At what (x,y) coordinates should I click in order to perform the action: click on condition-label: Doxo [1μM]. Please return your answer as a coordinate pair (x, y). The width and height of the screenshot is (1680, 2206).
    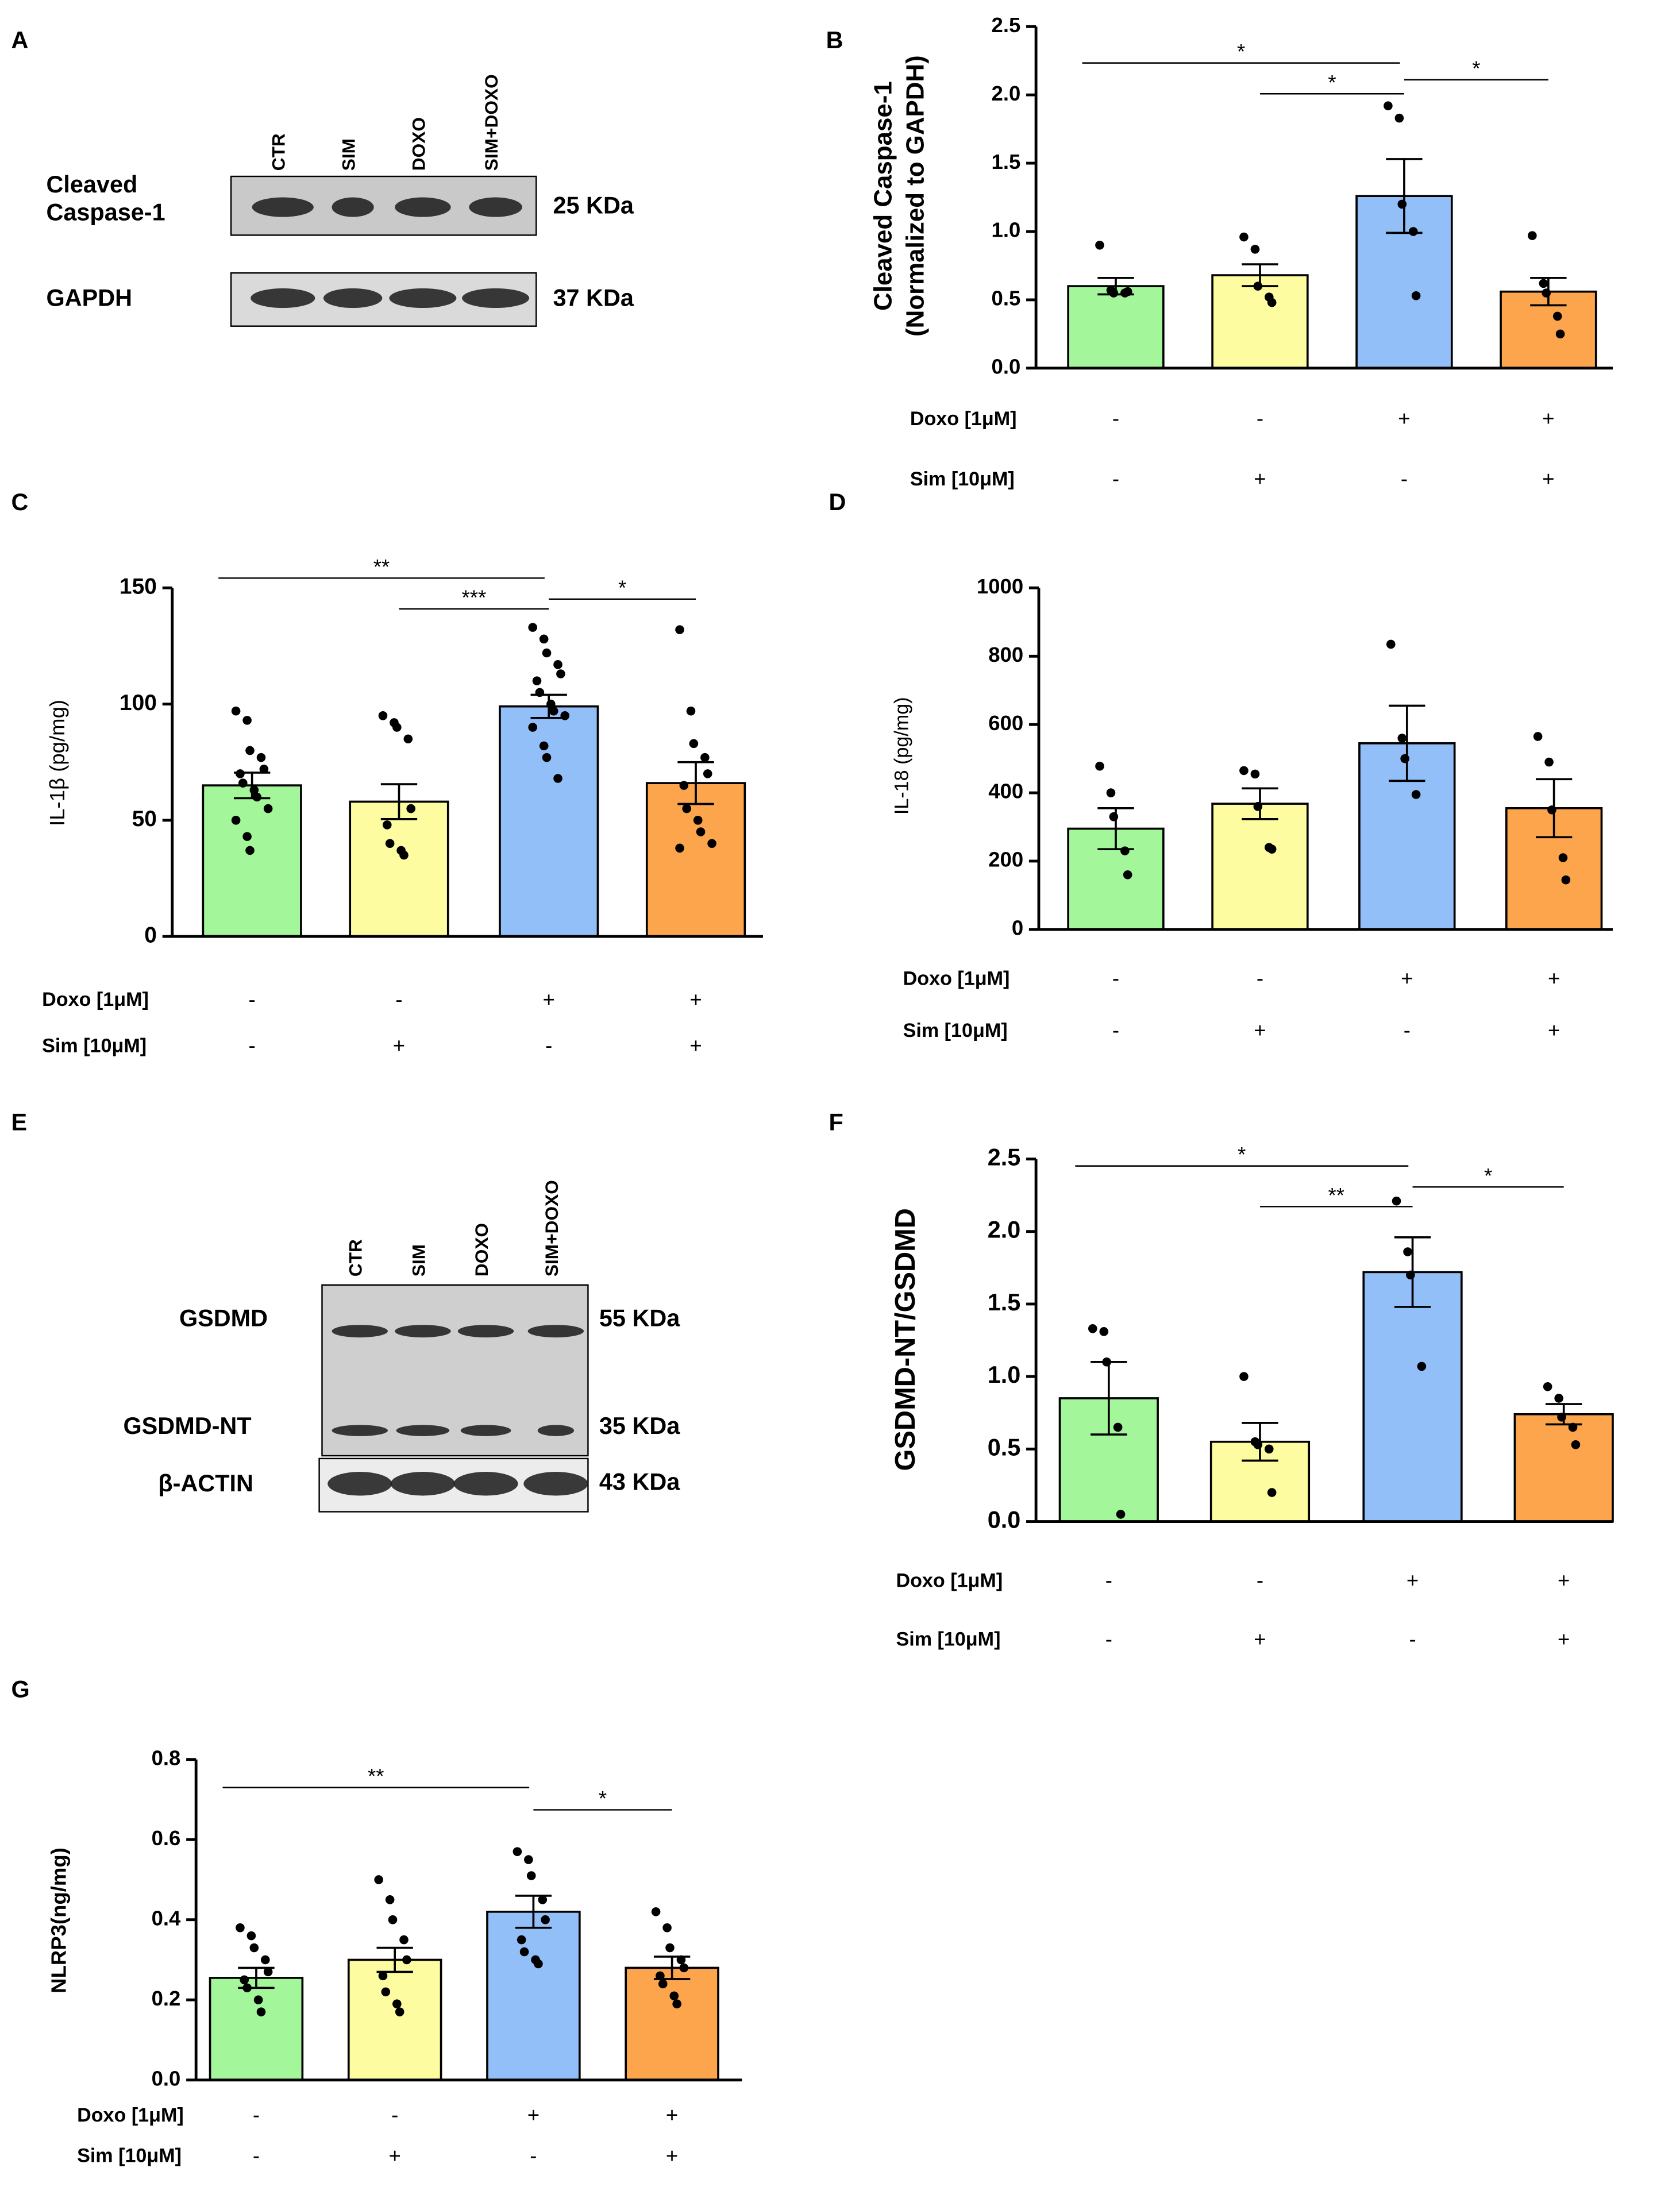
    Looking at the image, I should click on (964, 419).